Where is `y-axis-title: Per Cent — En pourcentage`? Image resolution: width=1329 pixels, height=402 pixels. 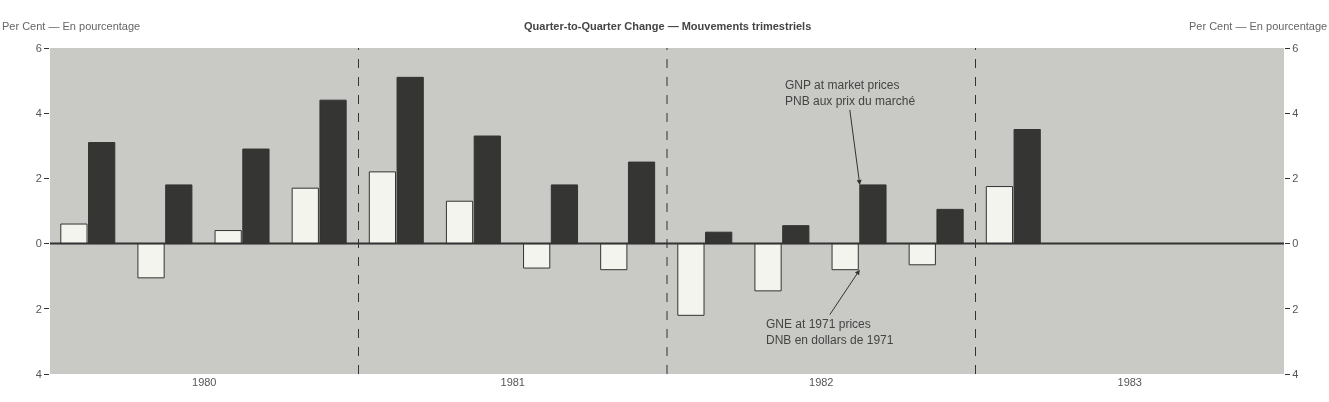 y-axis-title: Per Cent — En pourcentage is located at coordinates (71, 26).